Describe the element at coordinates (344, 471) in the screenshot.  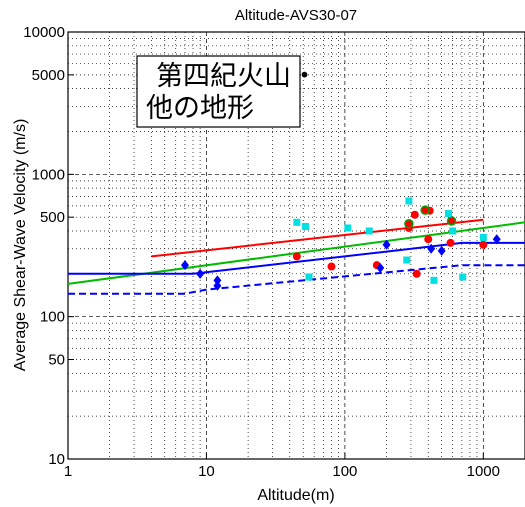
I see `x-tick-label: 100` at that location.